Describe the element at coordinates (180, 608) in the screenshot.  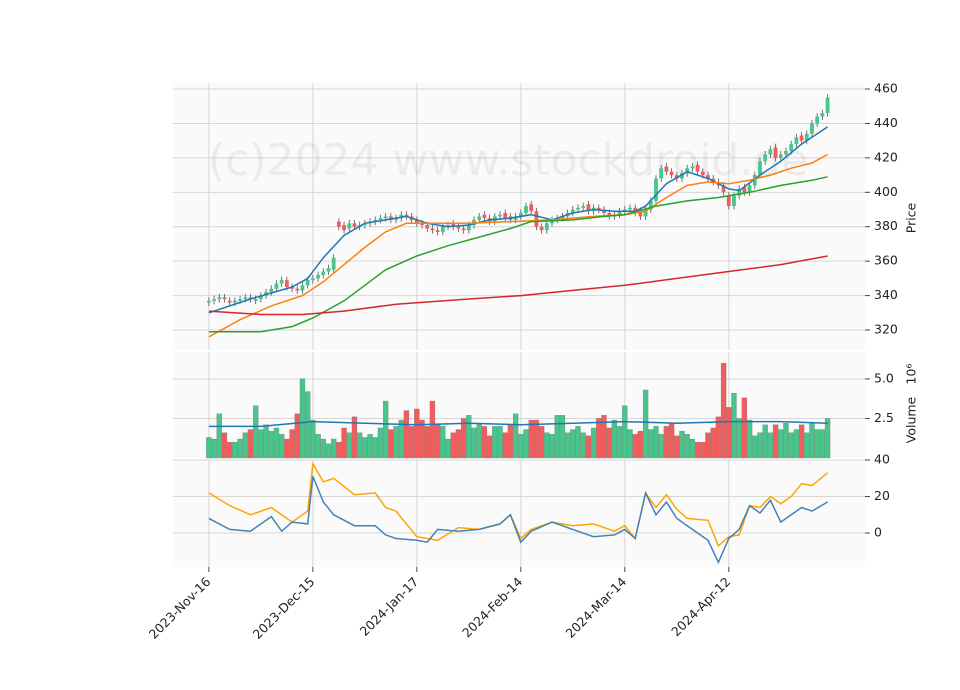
I see `x-tick-label: 2023-Nov-16` at that location.